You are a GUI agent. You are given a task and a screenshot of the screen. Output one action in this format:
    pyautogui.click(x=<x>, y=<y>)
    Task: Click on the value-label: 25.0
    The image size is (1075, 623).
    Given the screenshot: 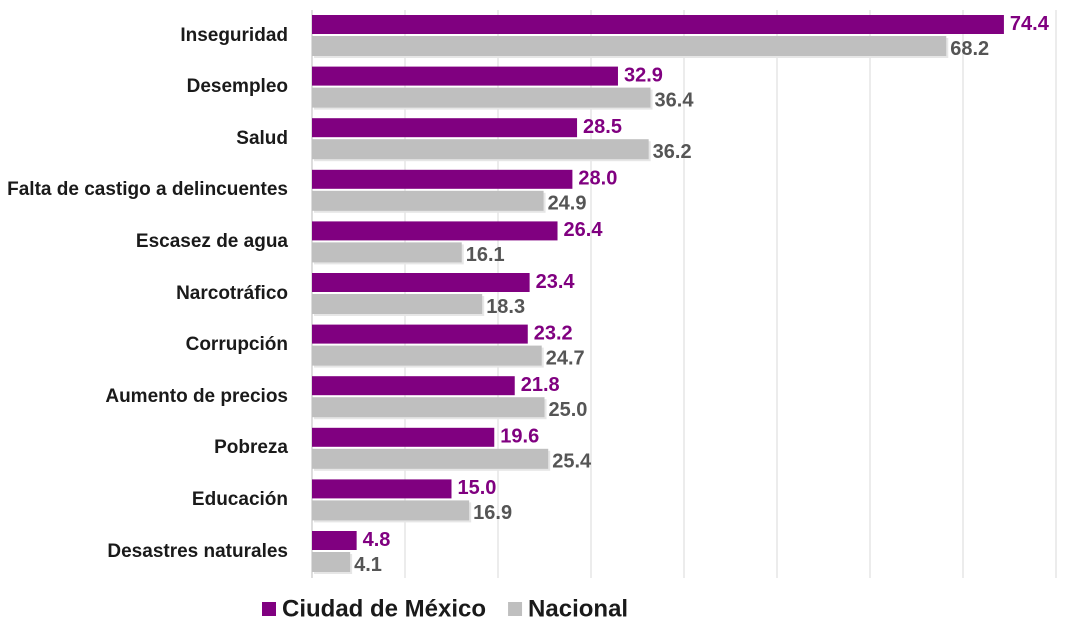 What is the action you would take?
    pyautogui.click(x=568, y=410)
    